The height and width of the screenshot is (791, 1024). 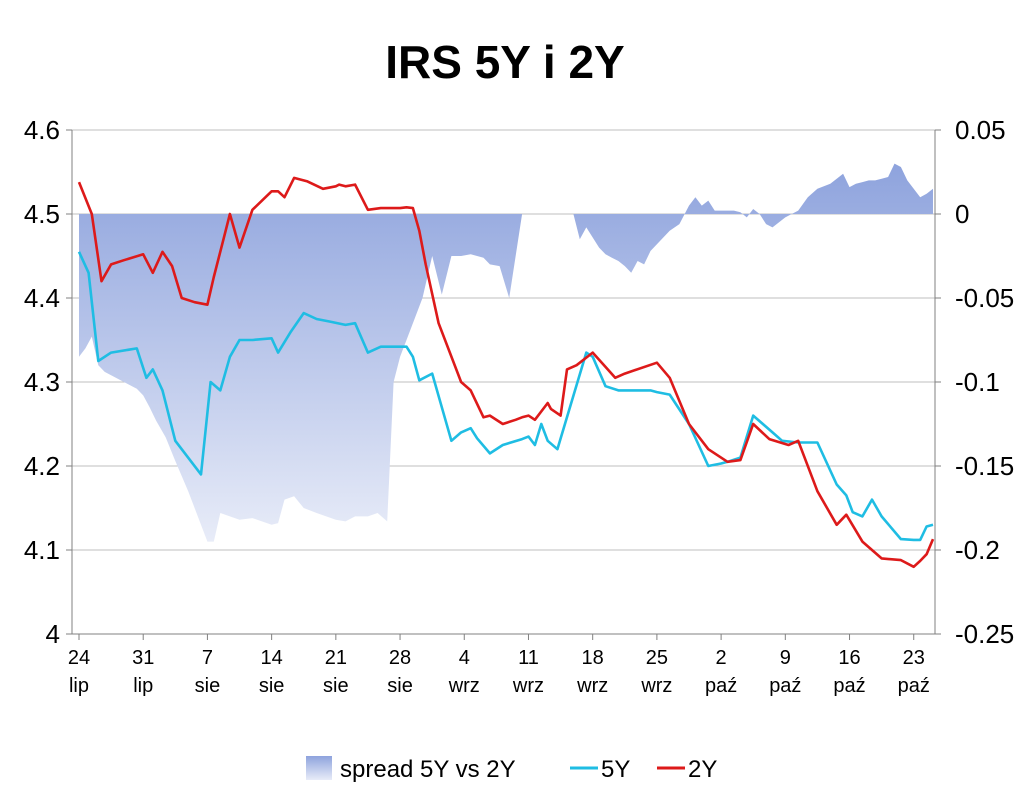 I want to click on legend-label-2y: 2Y, so click(x=702, y=769).